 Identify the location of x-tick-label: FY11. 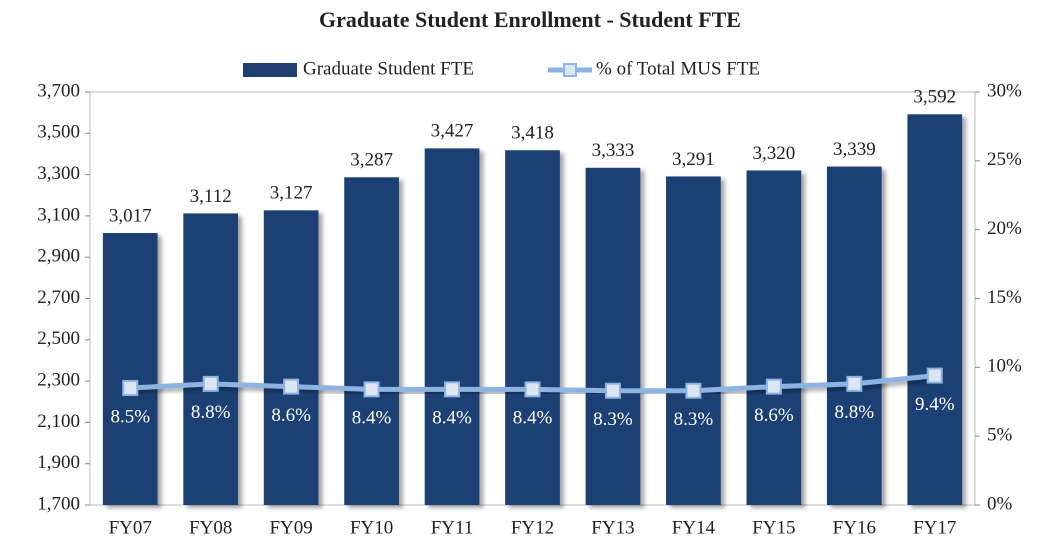
(452, 527).